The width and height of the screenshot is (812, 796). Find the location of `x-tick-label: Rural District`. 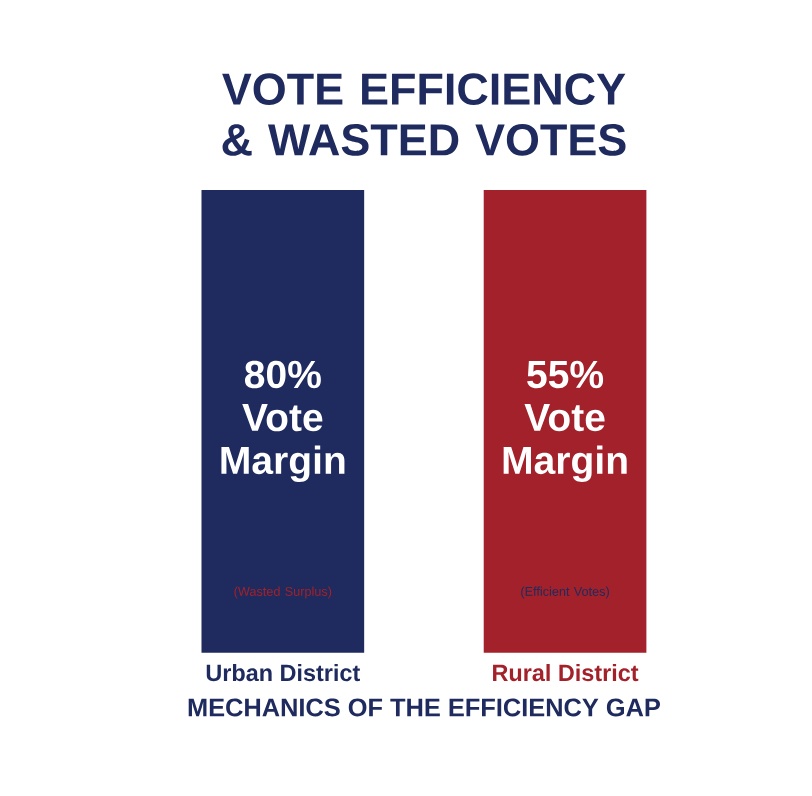

x-tick-label: Rural District is located at coordinates (566, 673).